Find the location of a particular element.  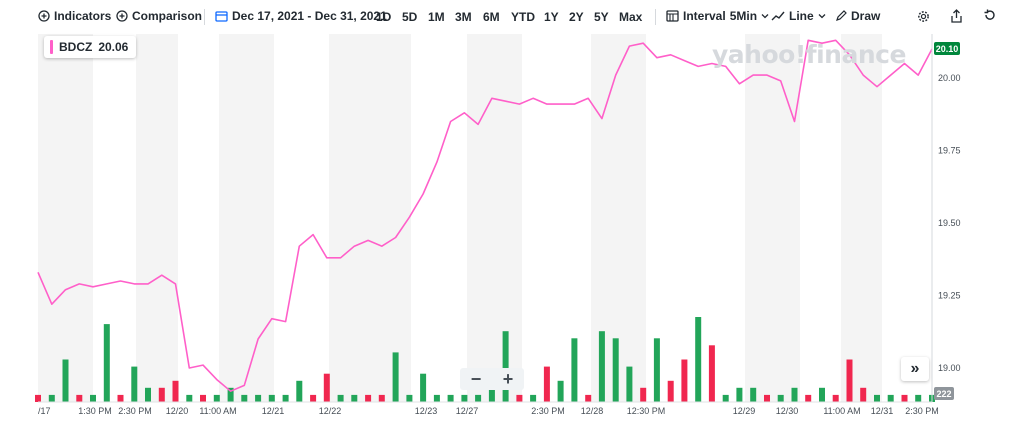

zoom-controls: − + is located at coordinates (492, 379).